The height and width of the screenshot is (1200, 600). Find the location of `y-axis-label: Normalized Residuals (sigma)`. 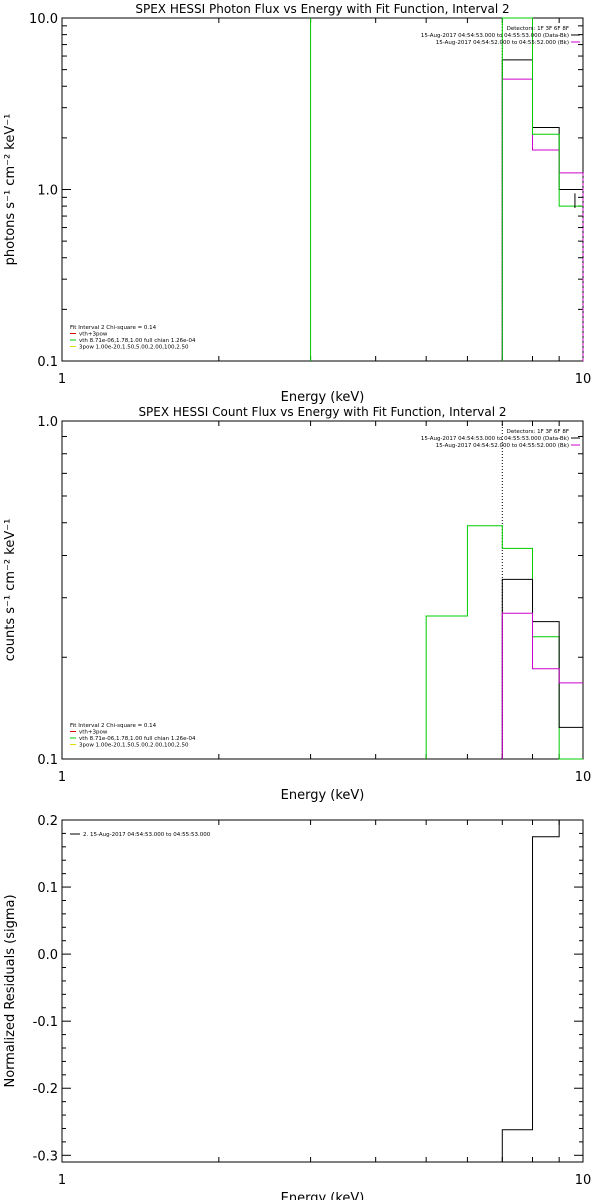

y-axis-label: Normalized Residuals (sigma) is located at coordinates (10, 990).